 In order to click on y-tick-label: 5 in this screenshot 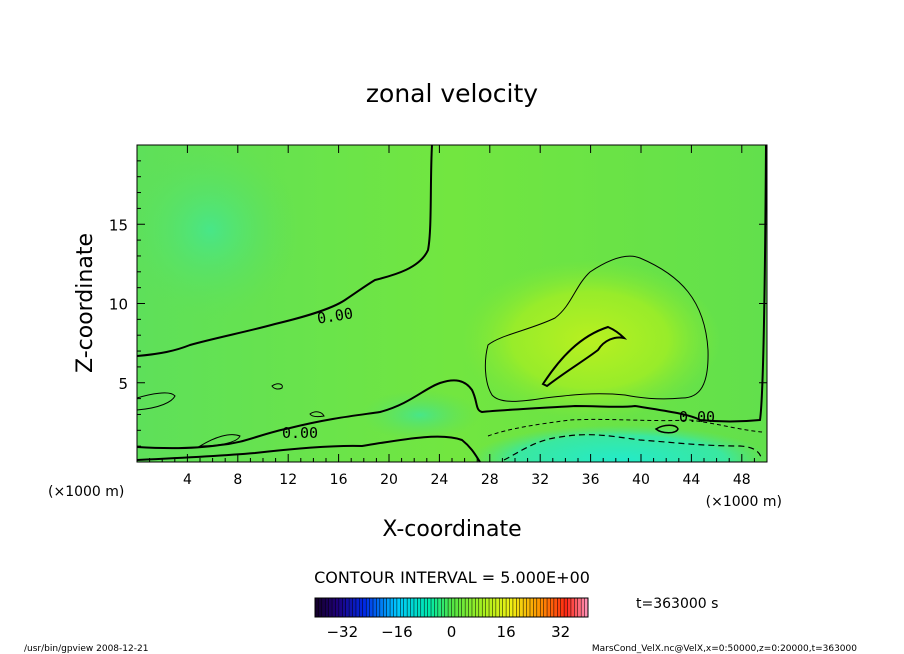, I will do `click(123, 384)`.